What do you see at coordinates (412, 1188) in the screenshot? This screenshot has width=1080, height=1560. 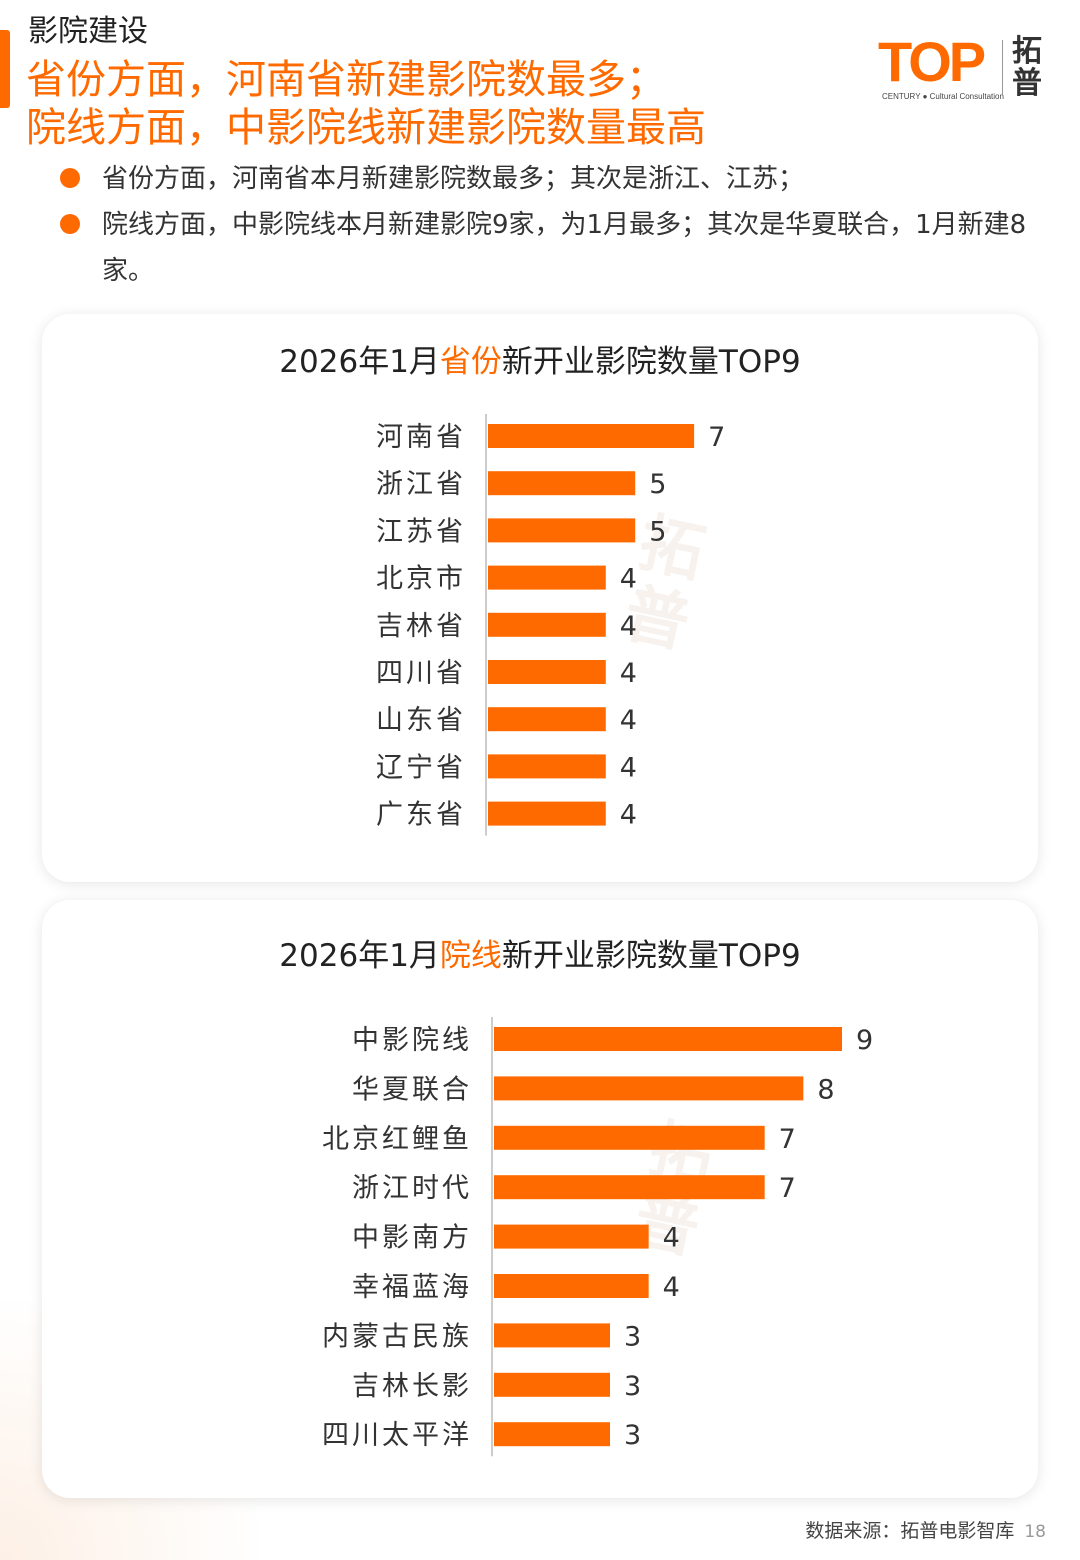 I see `category-tick-label: 浙江时代` at bounding box center [412, 1188].